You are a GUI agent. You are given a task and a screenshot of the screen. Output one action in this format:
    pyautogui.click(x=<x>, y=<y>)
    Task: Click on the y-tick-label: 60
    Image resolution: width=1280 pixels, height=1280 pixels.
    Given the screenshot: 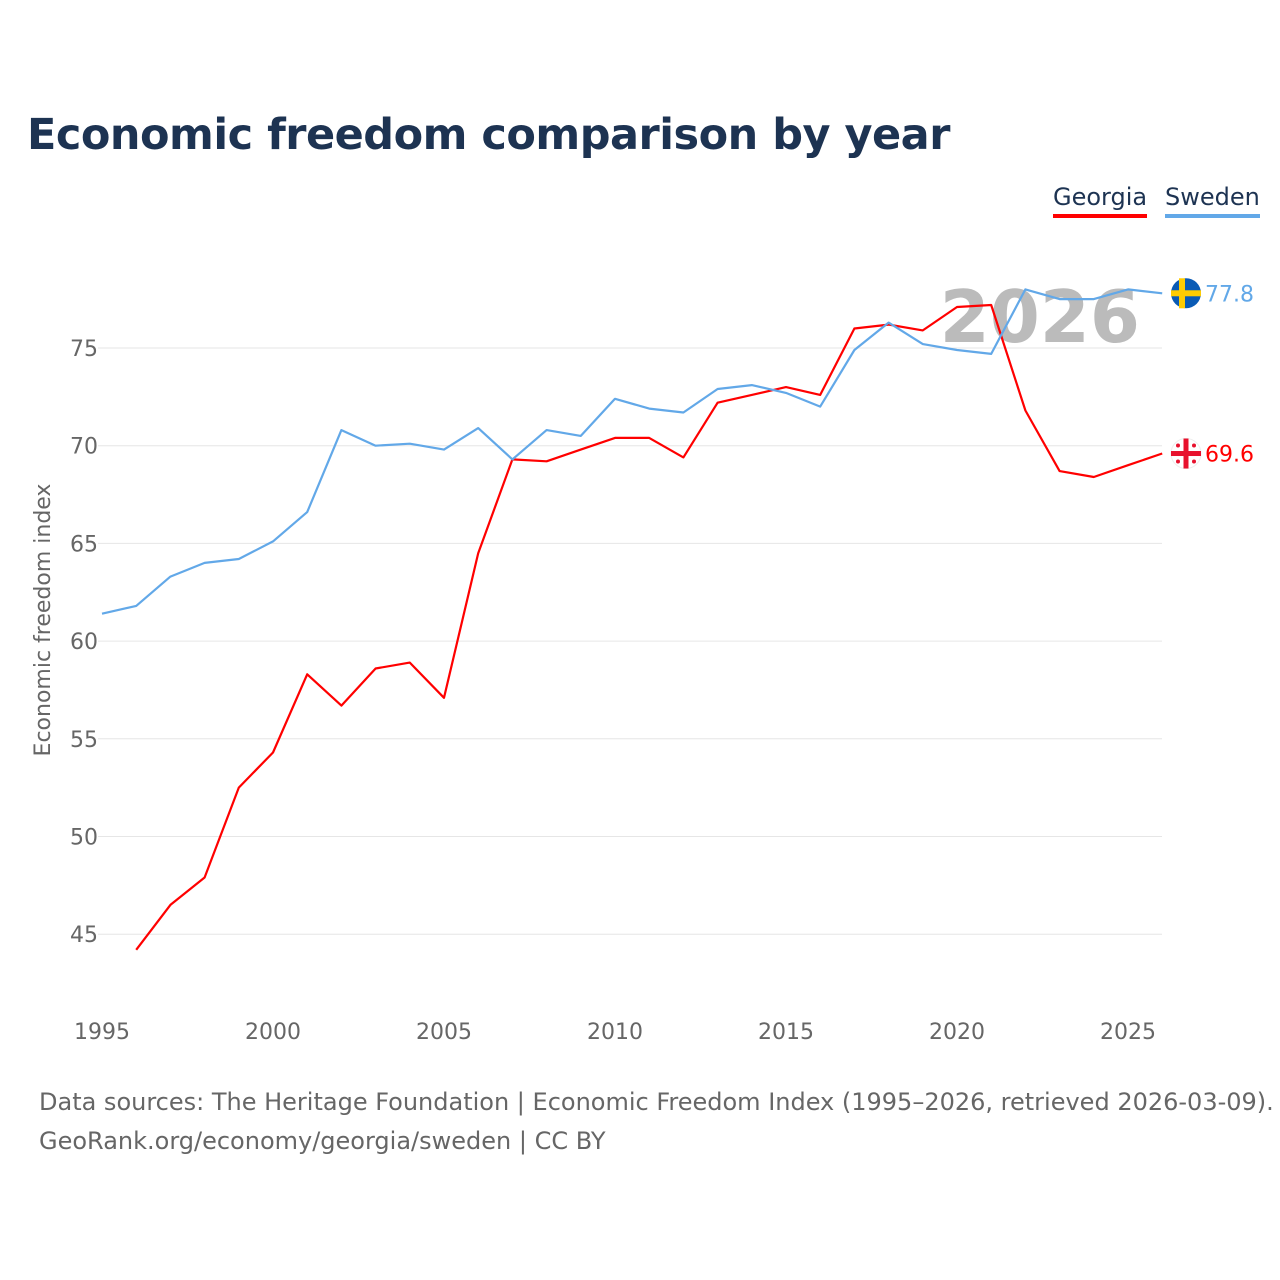 What is the action you would take?
    pyautogui.click(x=84, y=642)
    